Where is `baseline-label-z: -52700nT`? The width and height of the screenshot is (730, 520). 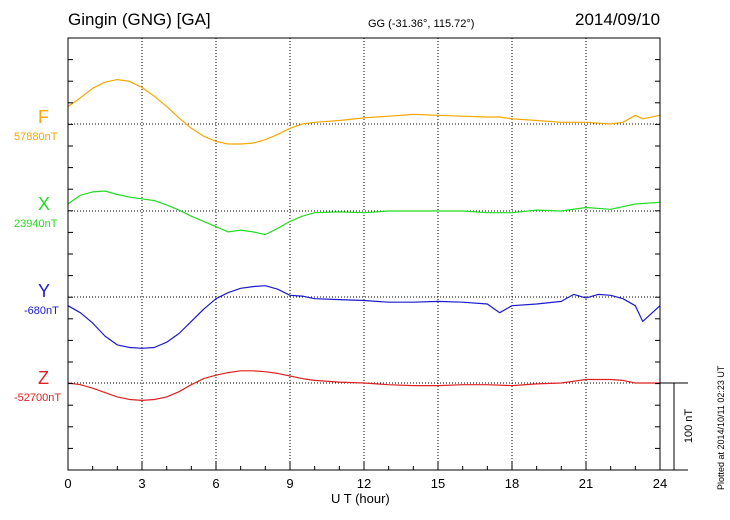 baseline-label-z: -52700nT is located at coordinates (38, 398).